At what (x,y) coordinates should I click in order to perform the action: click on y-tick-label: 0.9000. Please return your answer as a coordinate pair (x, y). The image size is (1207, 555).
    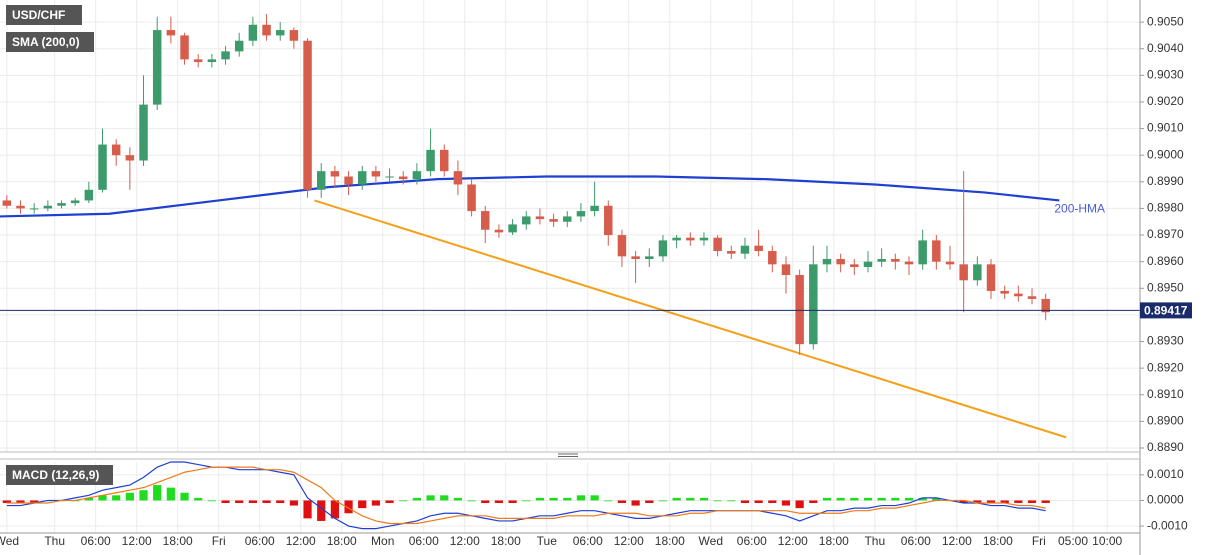
    Looking at the image, I should click on (1165, 154).